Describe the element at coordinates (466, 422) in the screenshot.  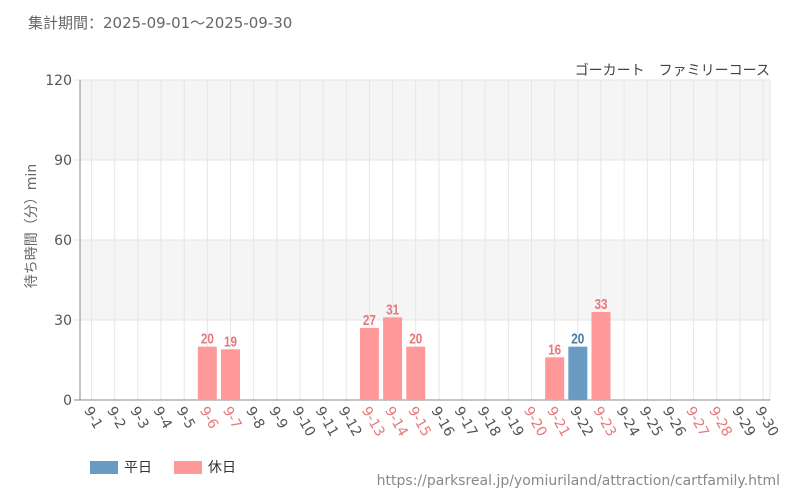
I see `x-tick-label: 9-17` at that location.